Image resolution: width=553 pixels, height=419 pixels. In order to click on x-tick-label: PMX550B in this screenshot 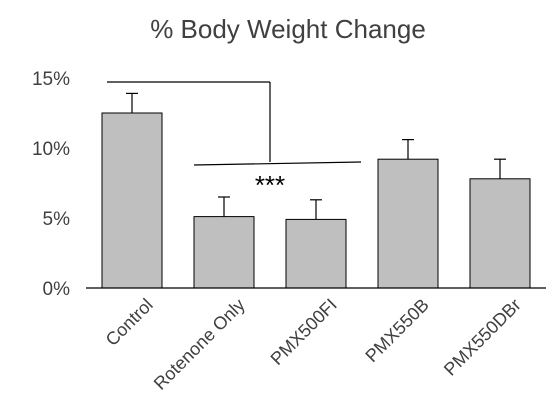, I will do `click(396, 330)`.